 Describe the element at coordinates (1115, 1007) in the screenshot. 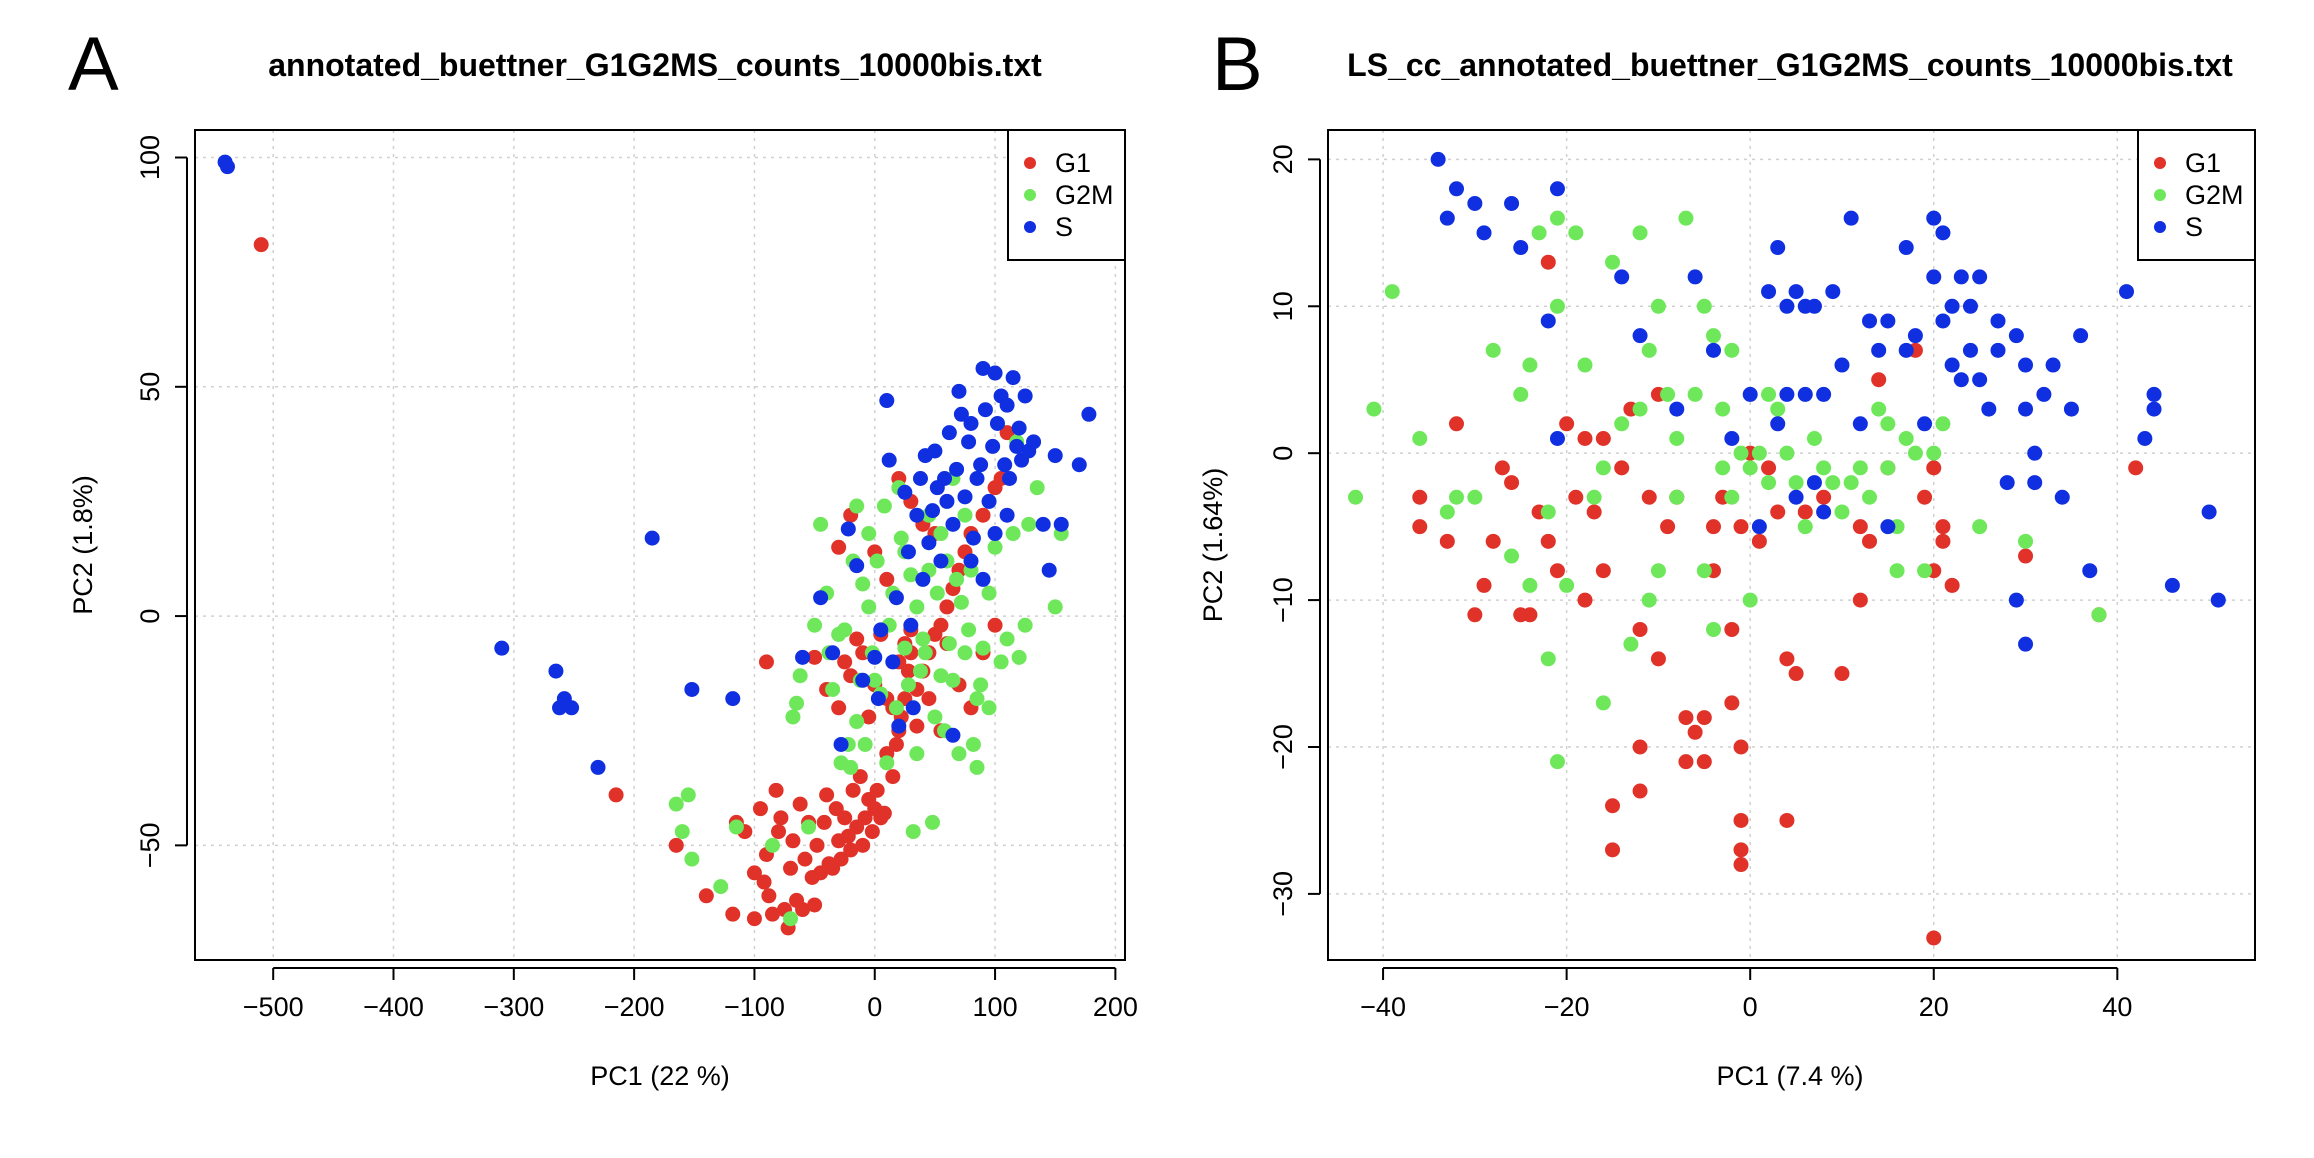

I see `x-tick-label: 200` at that location.